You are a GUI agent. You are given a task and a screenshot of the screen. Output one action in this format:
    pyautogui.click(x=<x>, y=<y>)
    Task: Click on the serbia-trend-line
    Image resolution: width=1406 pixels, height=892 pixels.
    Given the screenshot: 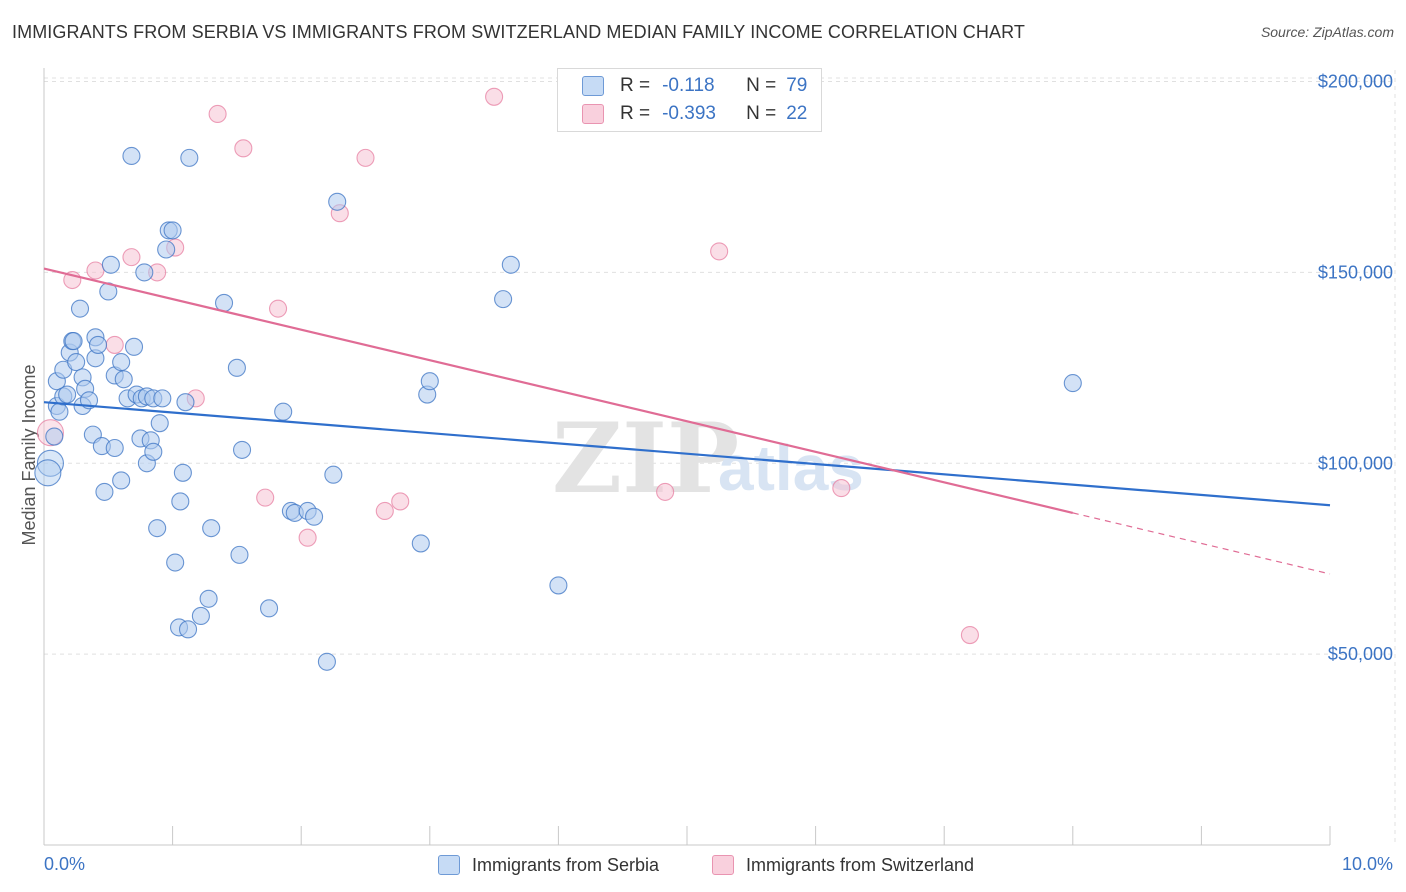 What is the action you would take?
    pyautogui.click(x=687, y=454)
    